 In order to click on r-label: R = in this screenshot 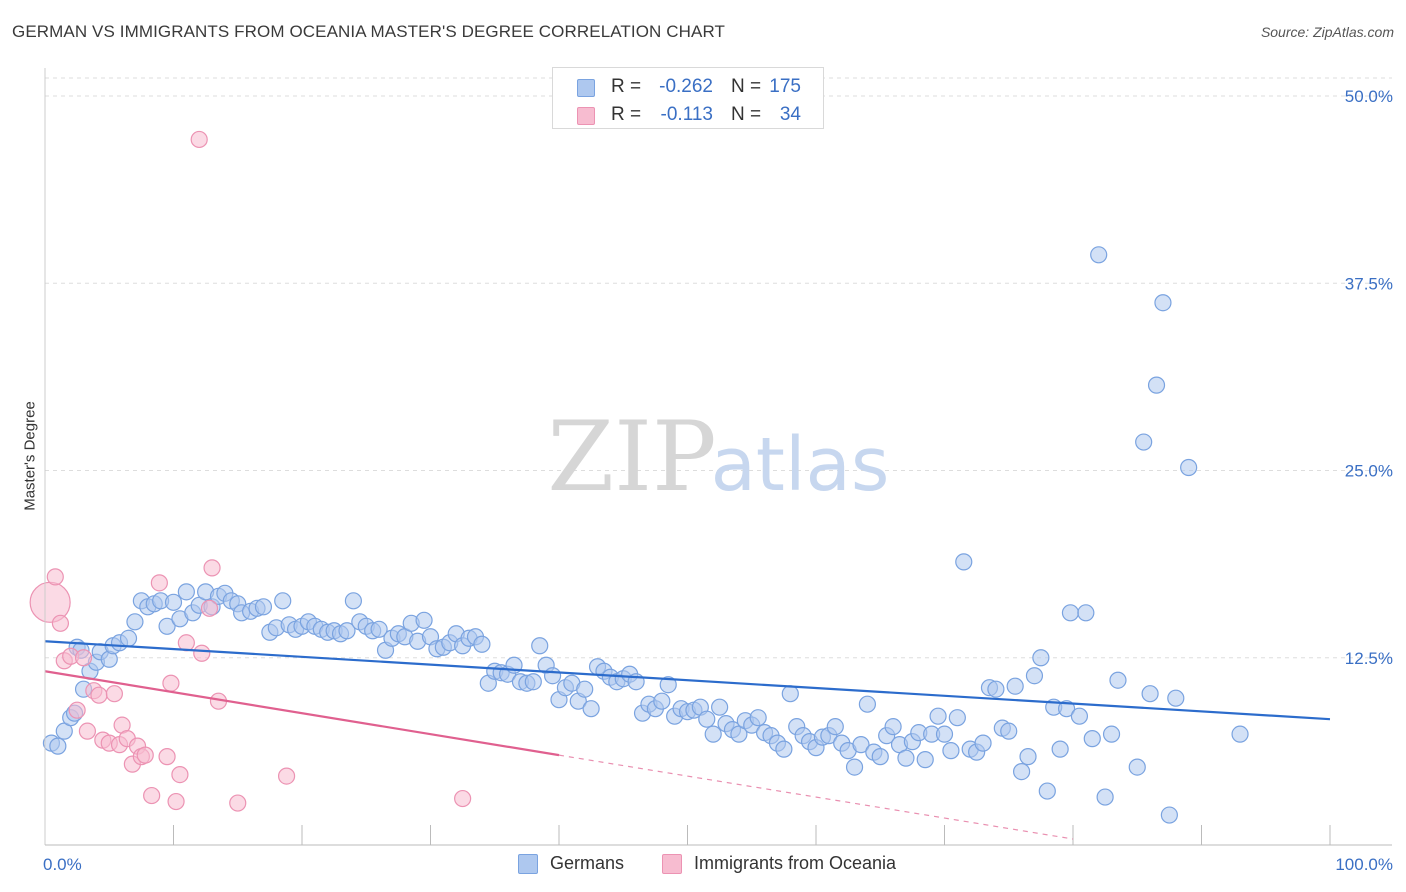, I will do `click(626, 114)`.